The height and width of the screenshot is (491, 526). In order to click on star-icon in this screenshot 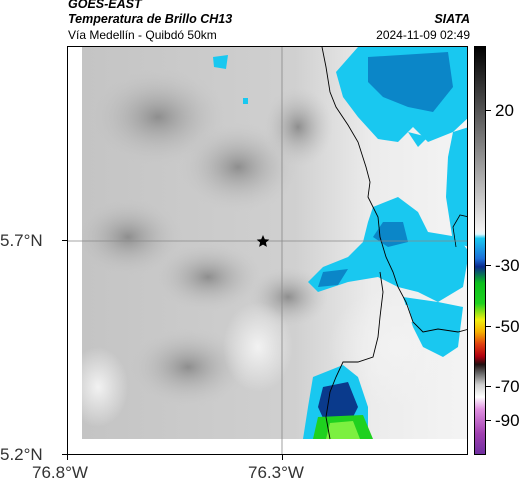, I will do `click(263, 241)`.